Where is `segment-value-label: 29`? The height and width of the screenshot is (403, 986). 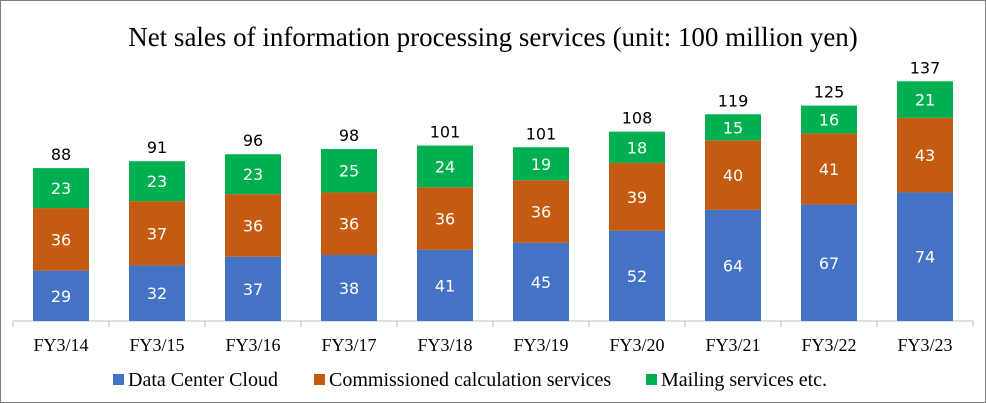
segment-value-label: 29 is located at coordinates (61, 296).